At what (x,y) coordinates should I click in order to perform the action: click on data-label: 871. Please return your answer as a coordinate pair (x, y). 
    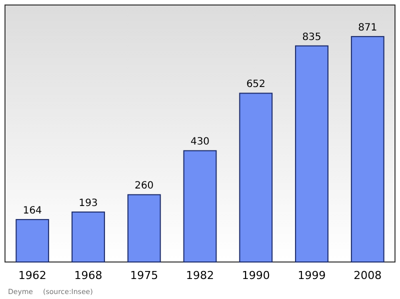
    Looking at the image, I should click on (368, 28).